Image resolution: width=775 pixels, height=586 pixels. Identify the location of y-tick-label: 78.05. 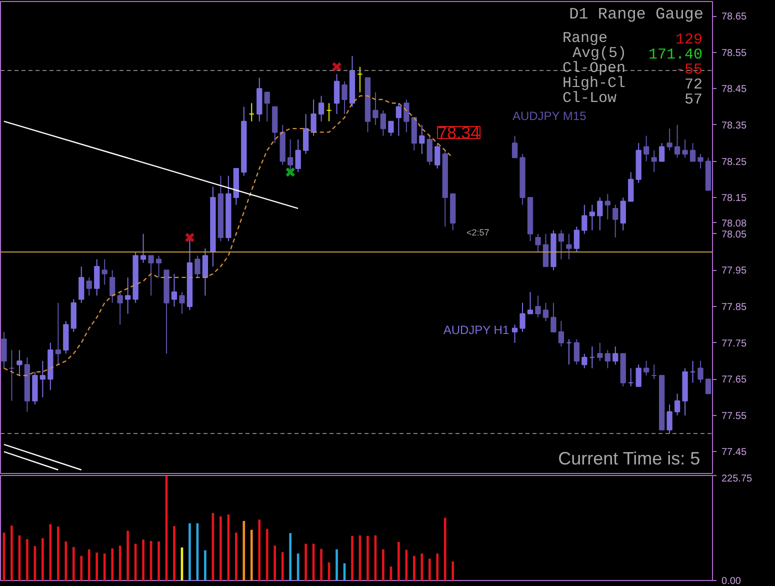
(734, 234).